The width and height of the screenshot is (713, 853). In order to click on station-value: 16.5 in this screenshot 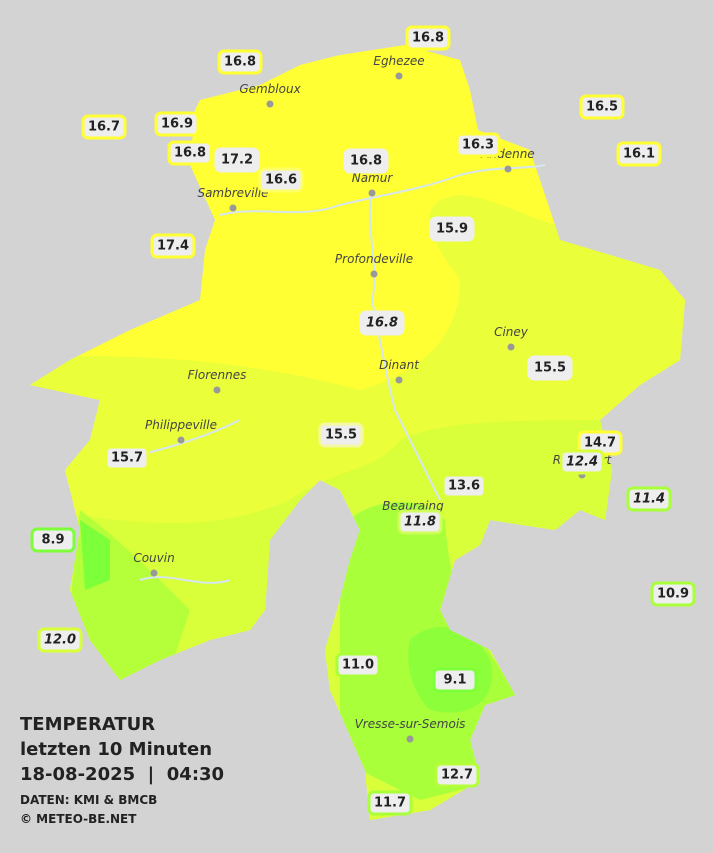, I will do `click(602, 107)`.